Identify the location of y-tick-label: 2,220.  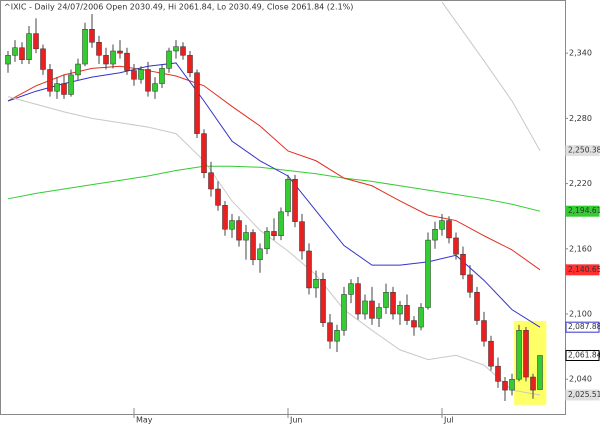
(580, 183).